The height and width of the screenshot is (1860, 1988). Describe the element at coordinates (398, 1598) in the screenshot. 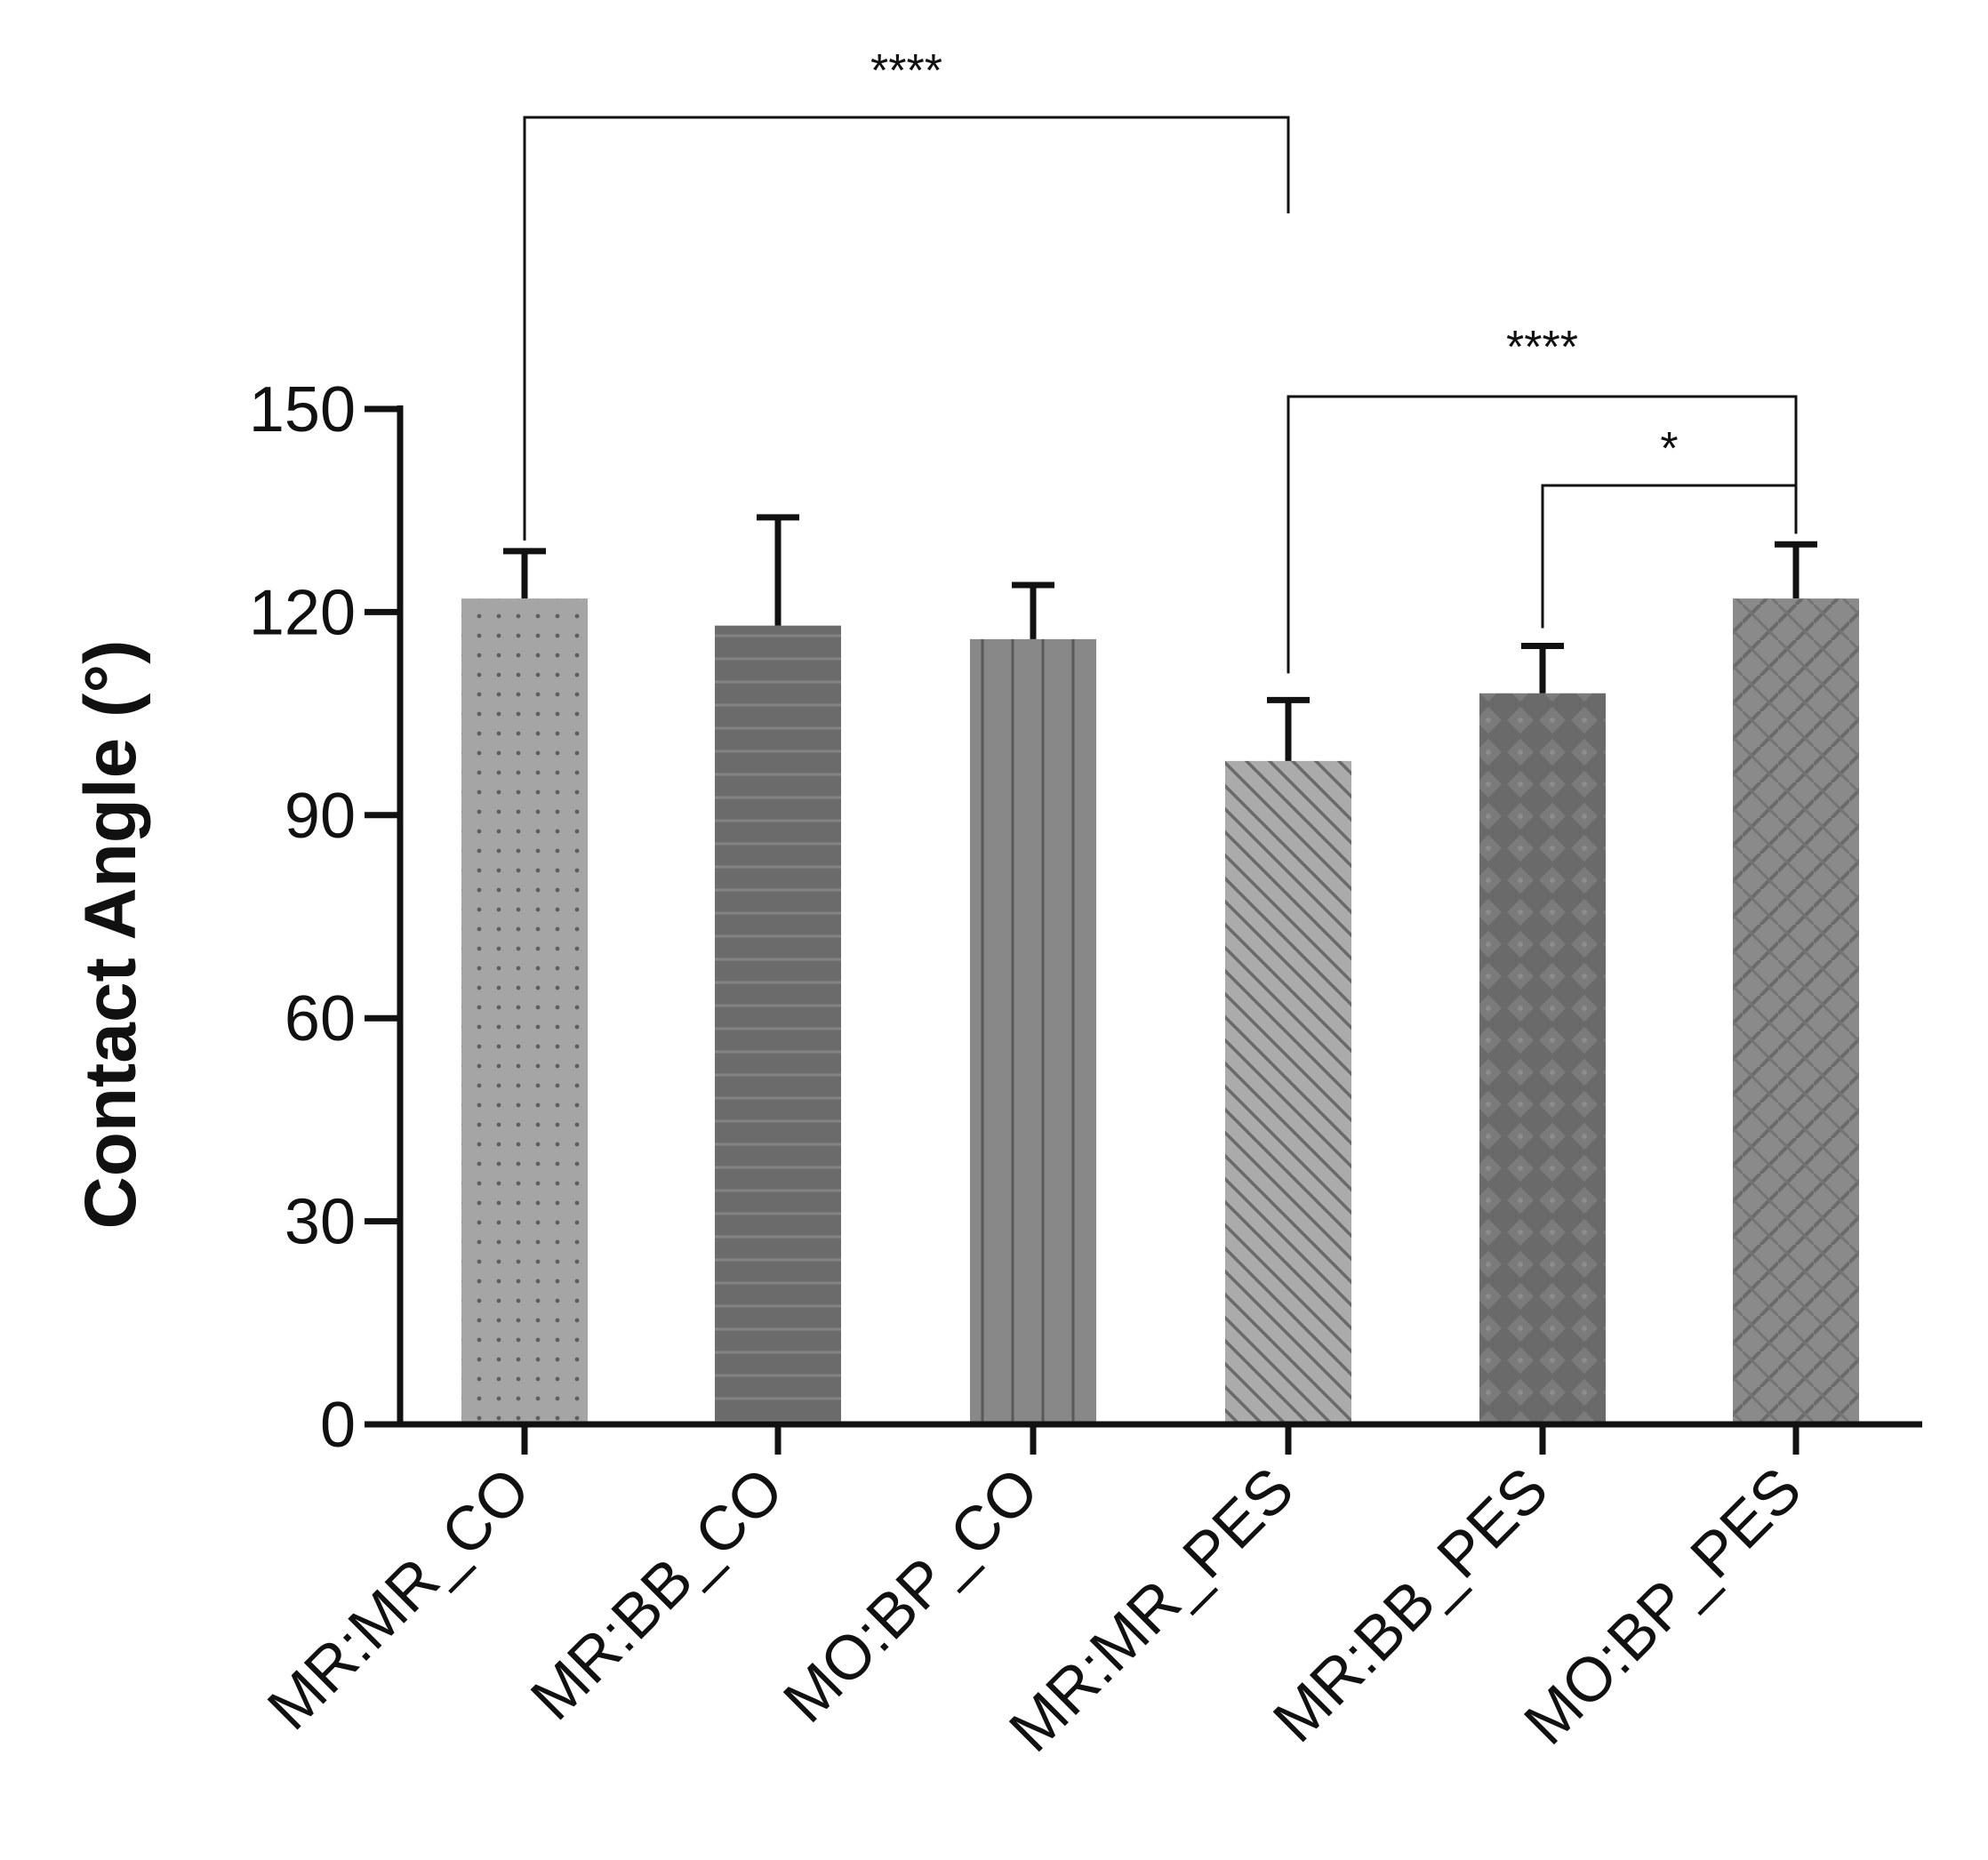

I see `x-category-label-1: MR:MR_CO` at that location.